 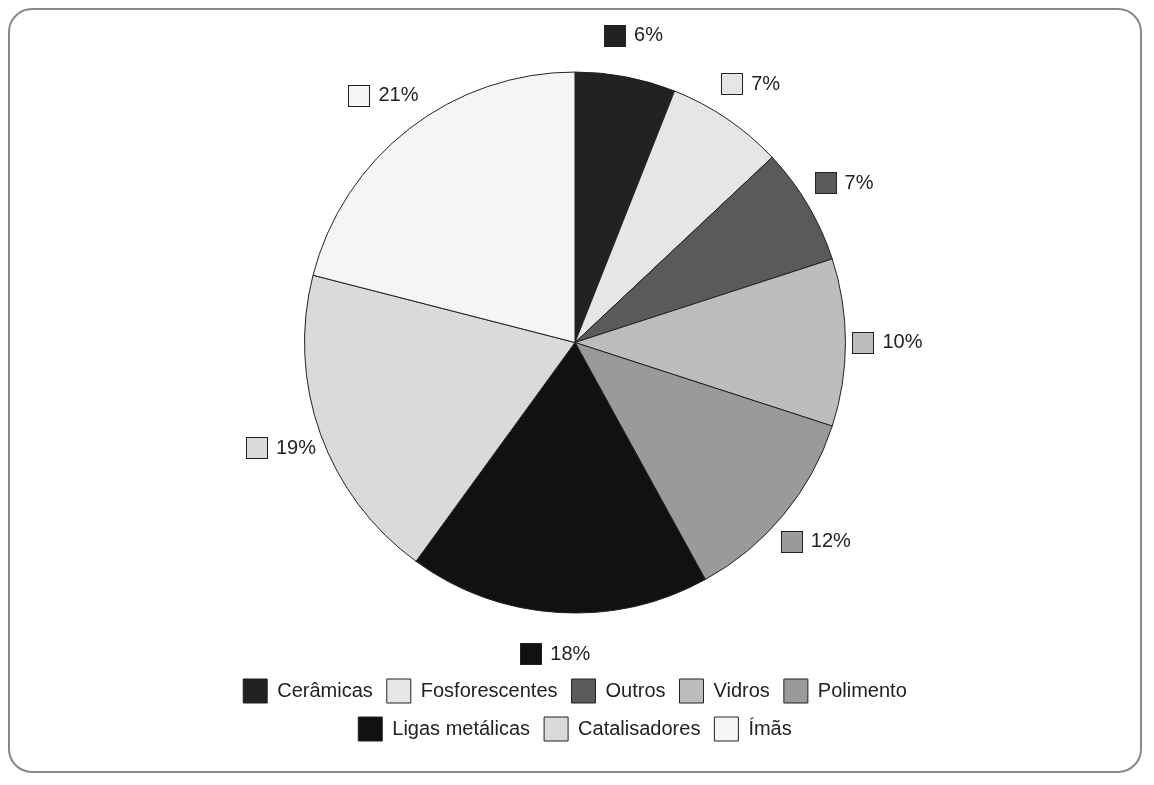 What do you see at coordinates (461, 727) in the screenshot?
I see `legend-label: Ligas metálicas` at bounding box center [461, 727].